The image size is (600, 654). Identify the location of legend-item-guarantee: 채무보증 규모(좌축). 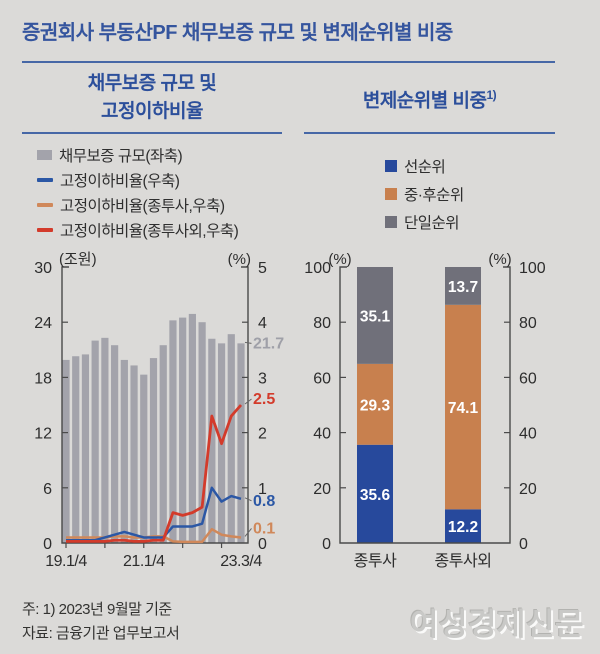
(137, 154).